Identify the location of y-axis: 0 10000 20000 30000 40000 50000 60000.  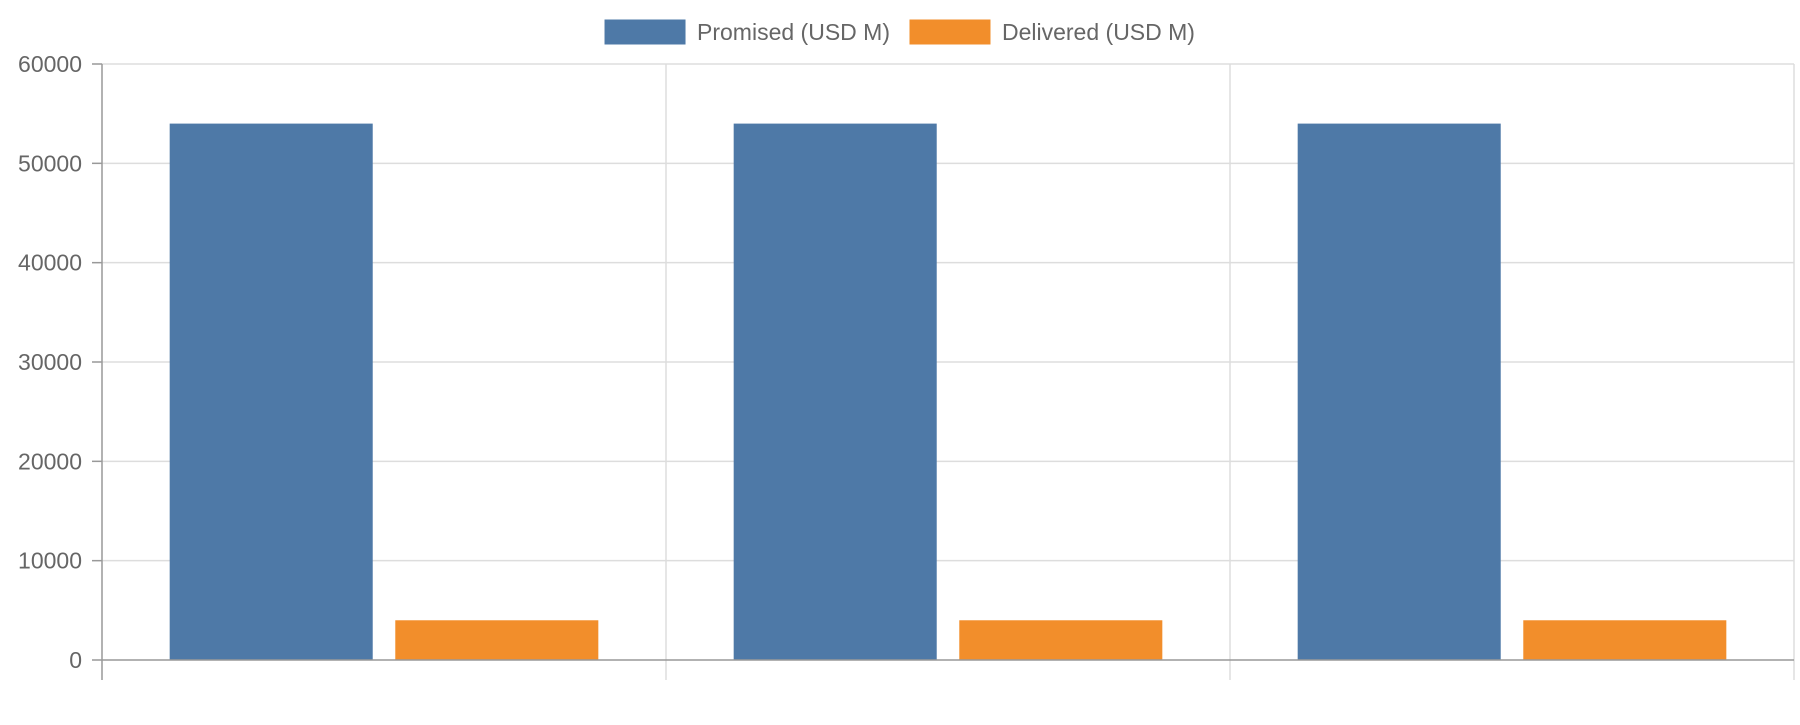
(60, 365).